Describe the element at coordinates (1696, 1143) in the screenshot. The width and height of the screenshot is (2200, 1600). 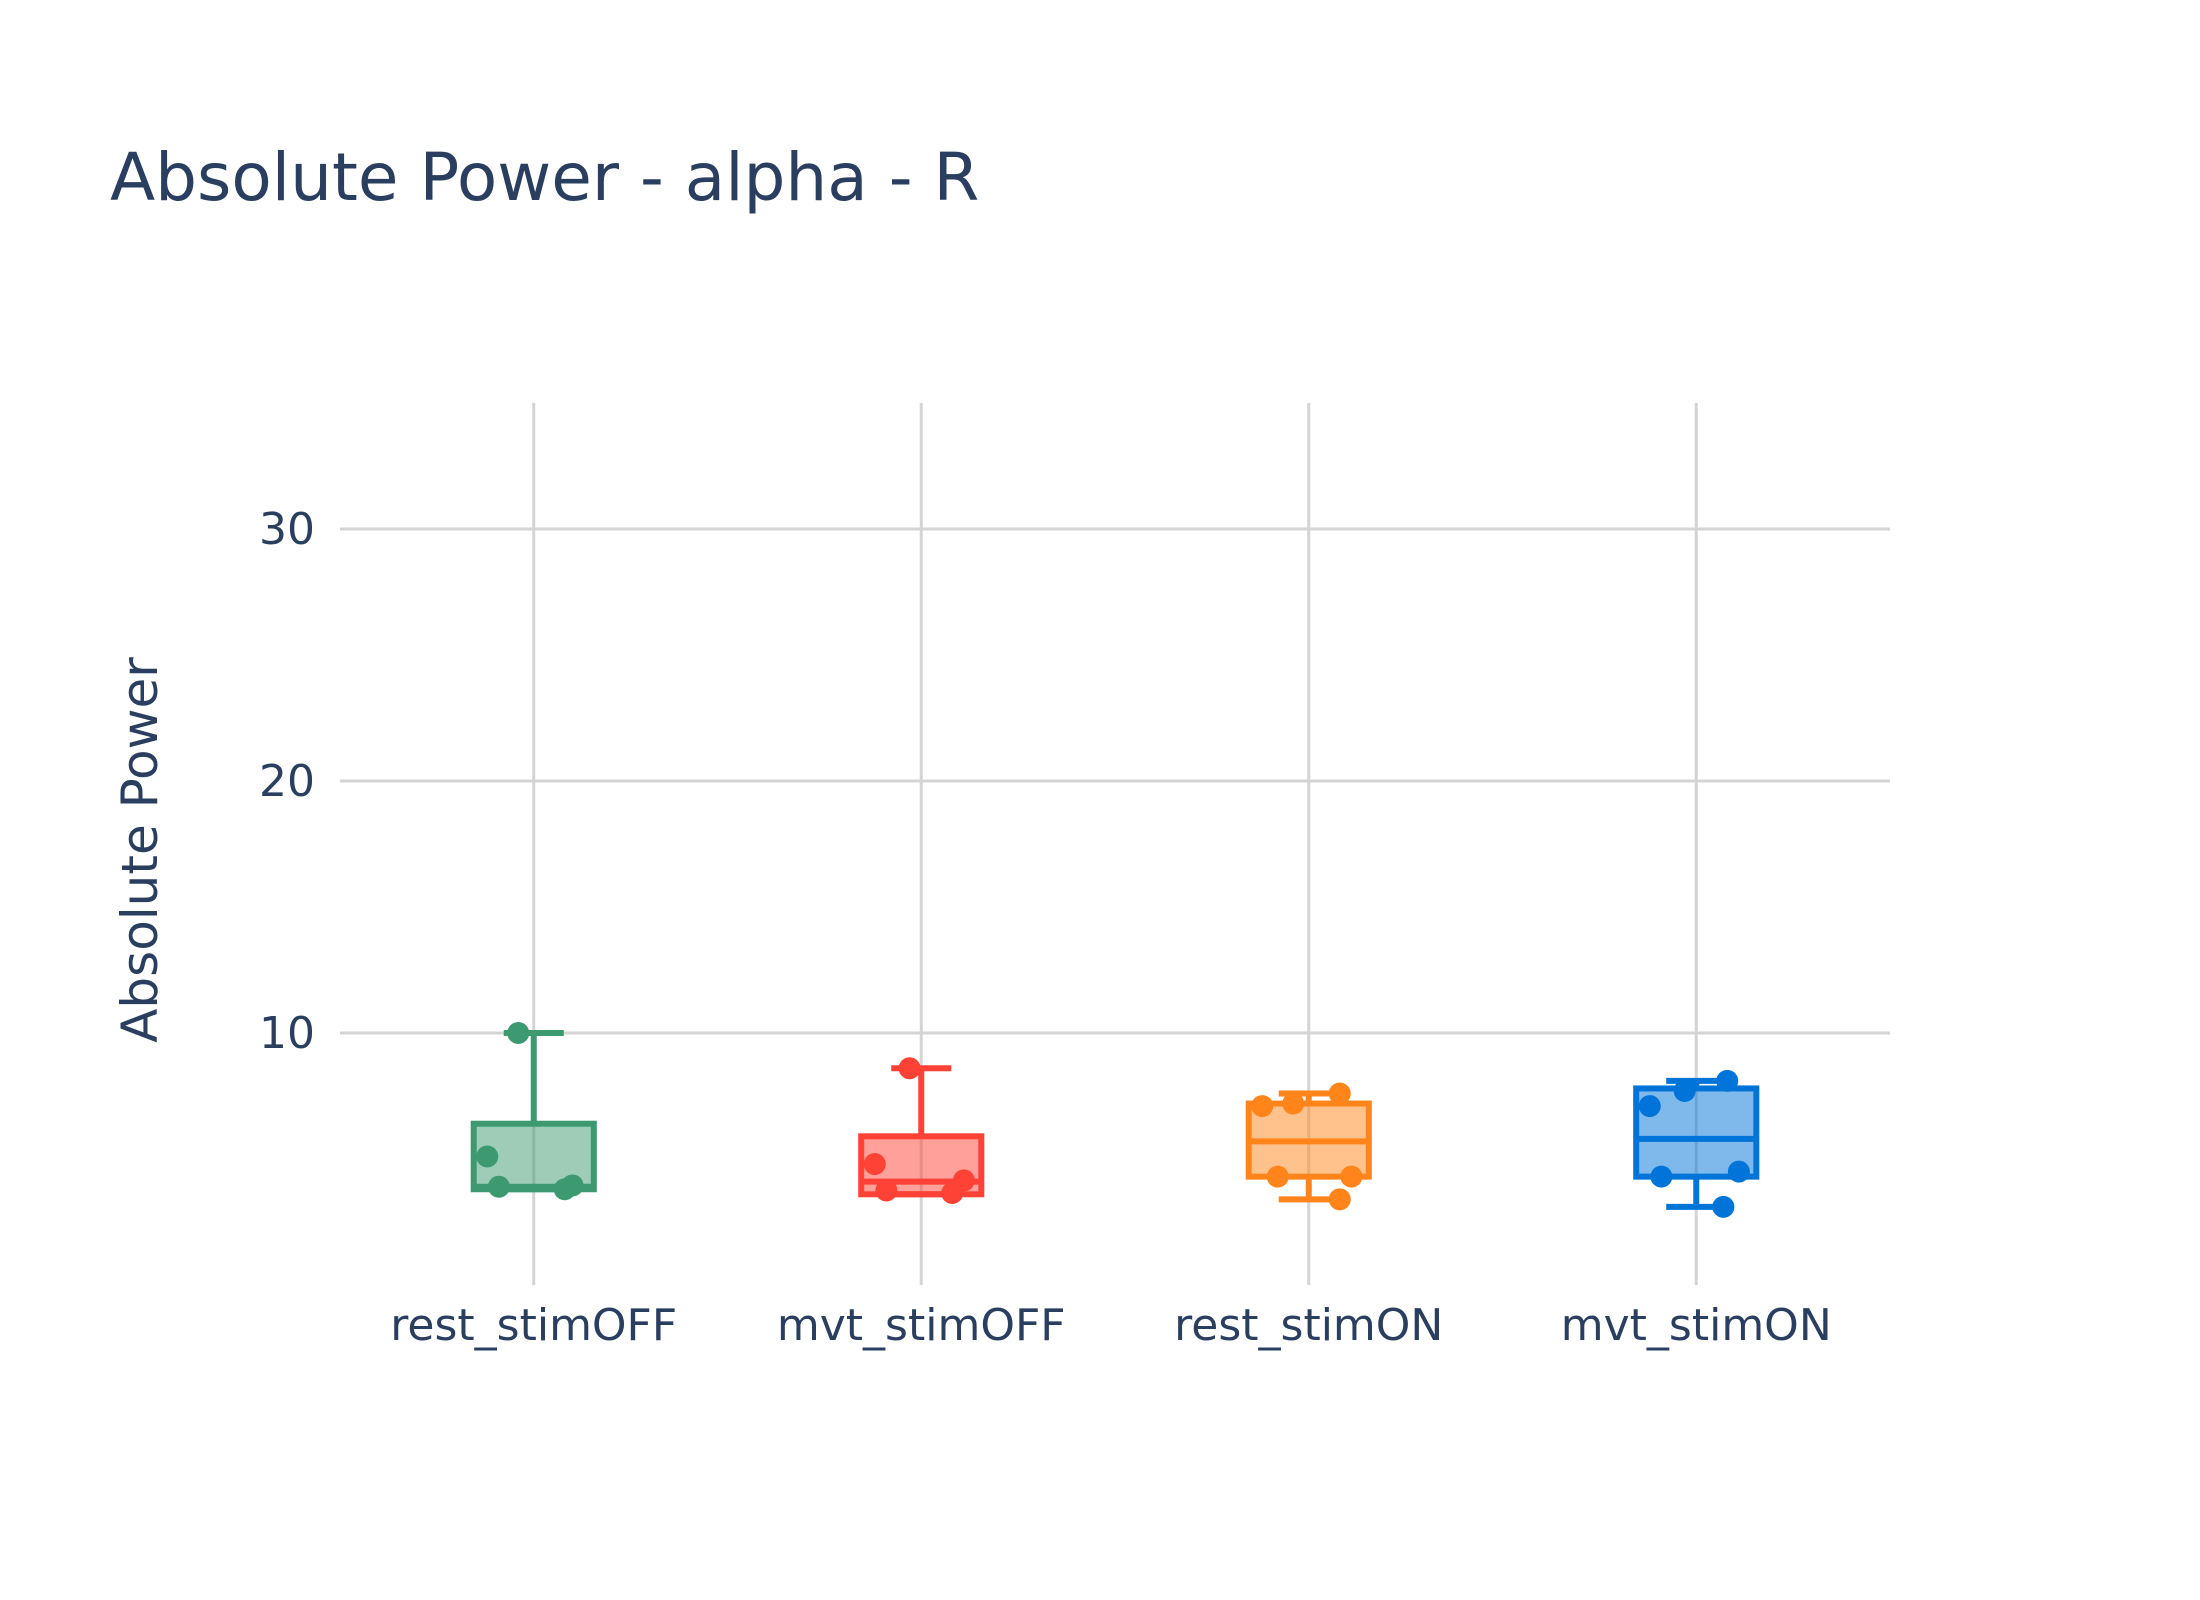
I see `box-mvt_stimON` at that location.